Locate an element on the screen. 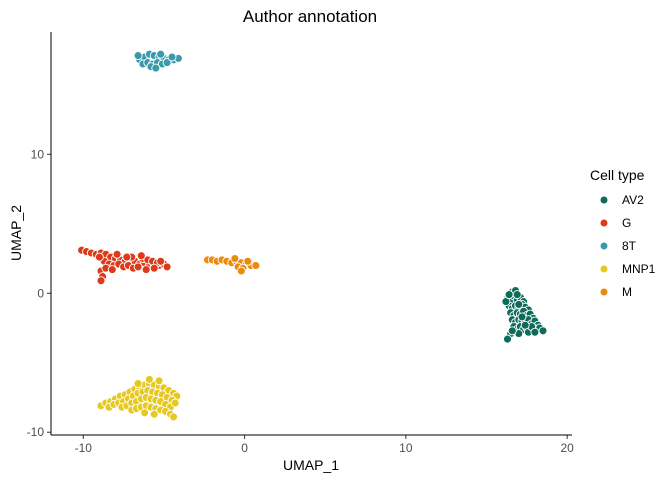 This screenshot has height=480, width=672. y-axis-ticks: -10 0 10 is located at coordinates (39, 293).